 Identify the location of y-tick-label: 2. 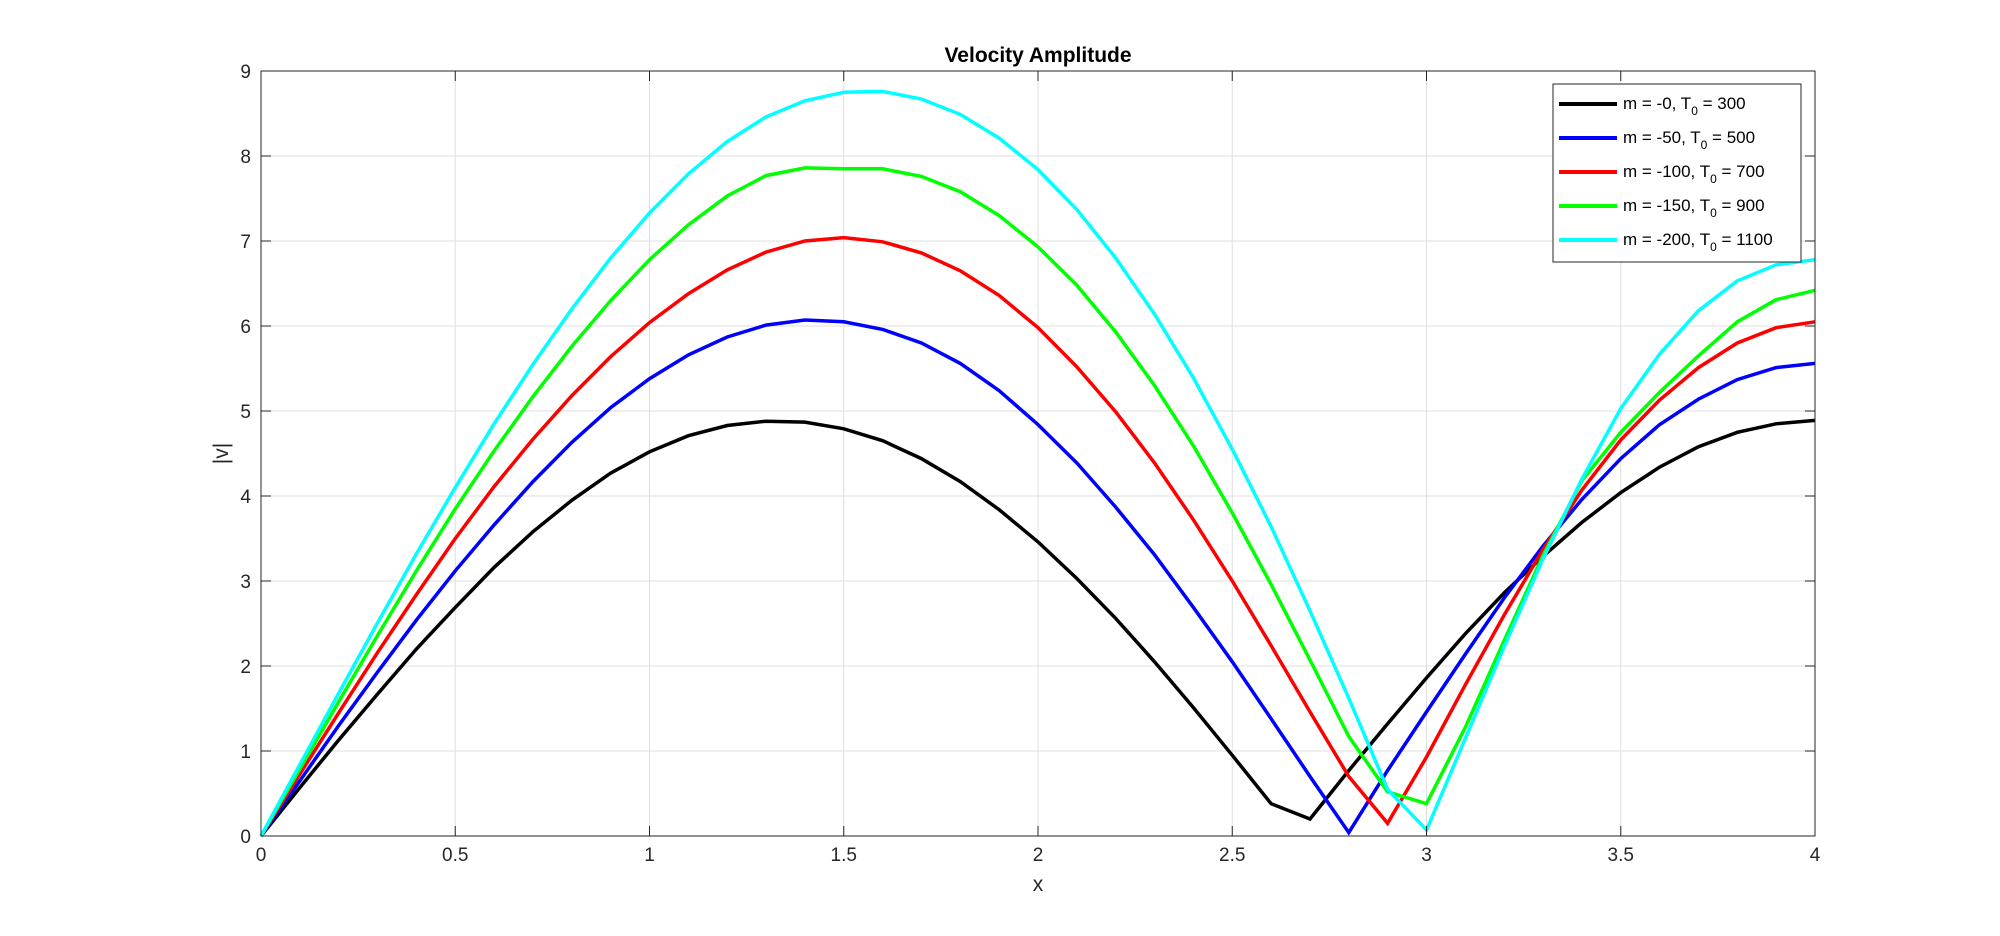
(245, 667).